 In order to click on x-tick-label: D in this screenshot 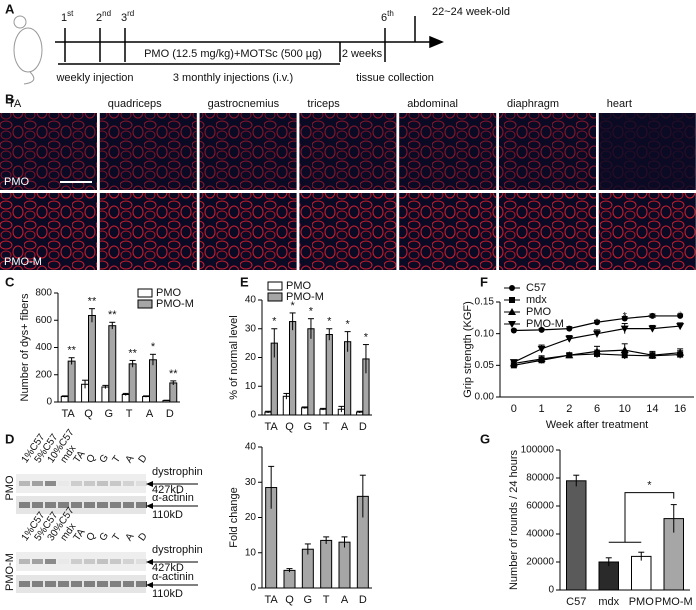, I will do `click(363, 427)`.